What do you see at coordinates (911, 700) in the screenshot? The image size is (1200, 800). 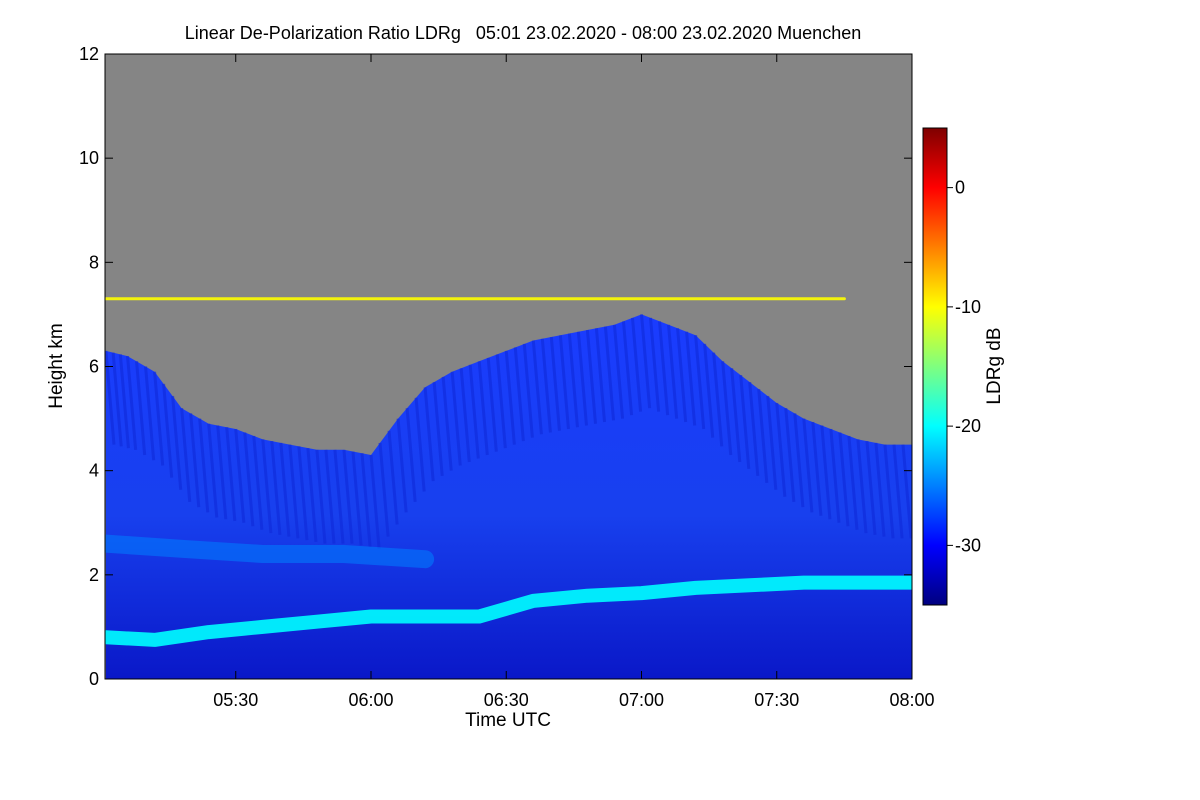 I see `x-tick-label: 08:00` at bounding box center [911, 700].